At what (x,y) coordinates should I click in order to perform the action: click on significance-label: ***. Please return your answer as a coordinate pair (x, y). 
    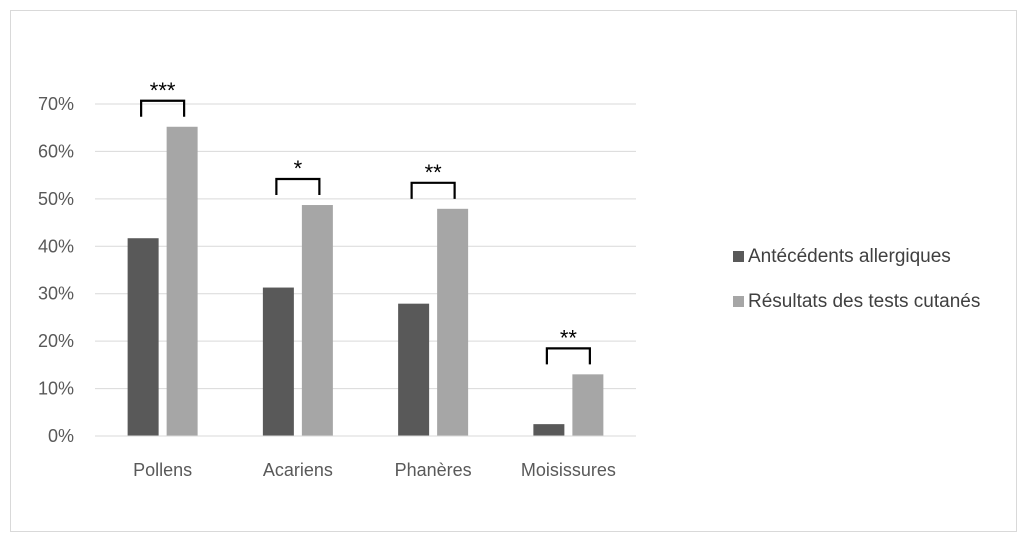
    Looking at the image, I should click on (163, 90).